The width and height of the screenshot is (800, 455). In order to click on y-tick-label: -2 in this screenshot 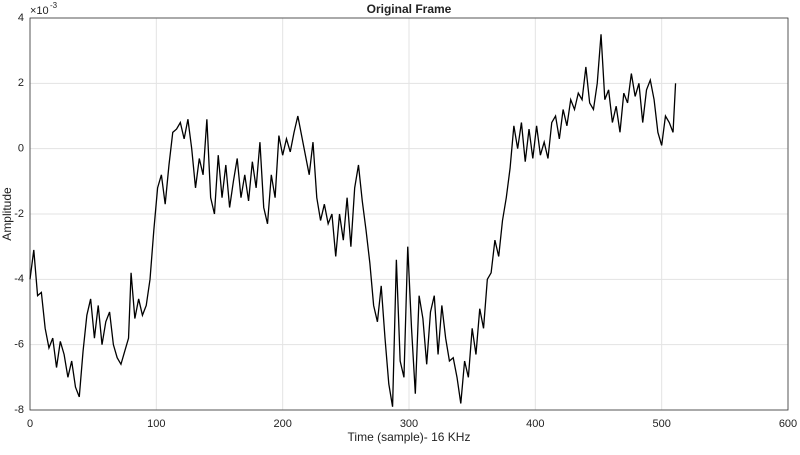, I will do `click(19, 214)`.